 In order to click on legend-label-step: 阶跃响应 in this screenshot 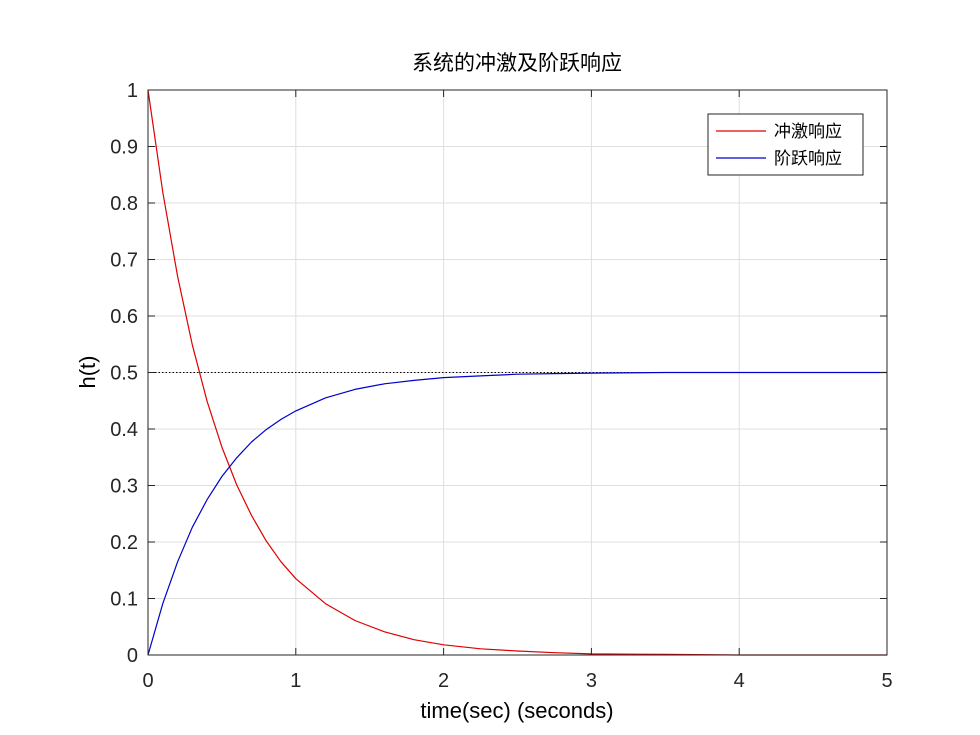, I will do `click(808, 159)`.